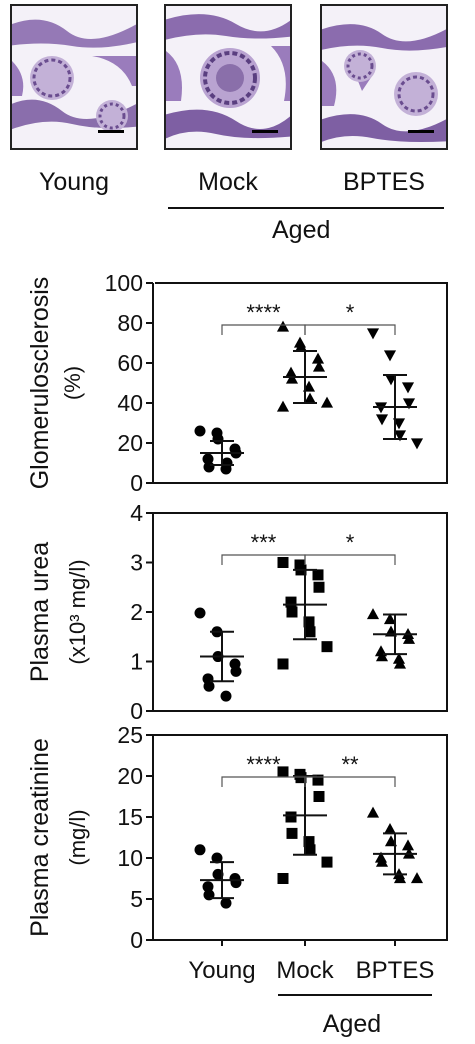 Image resolution: width=475 pixels, height=1044 pixels. What do you see at coordinates (301, 230) in the screenshot?
I see `histology-aged-label: Aged` at bounding box center [301, 230].